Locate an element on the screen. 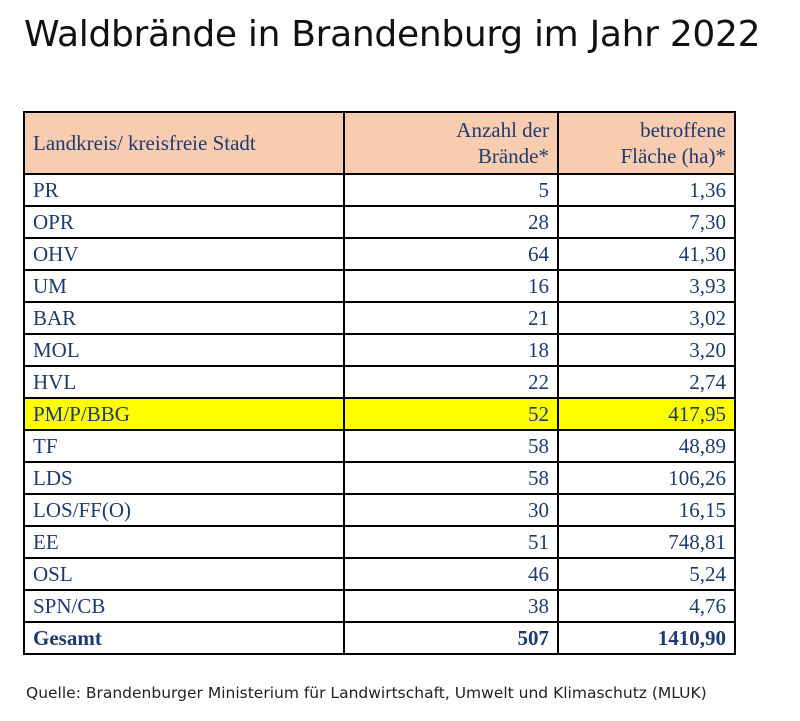 The height and width of the screenshot is (721, 800). cell-anzahl: 38 is located at coordinates (451, 606).